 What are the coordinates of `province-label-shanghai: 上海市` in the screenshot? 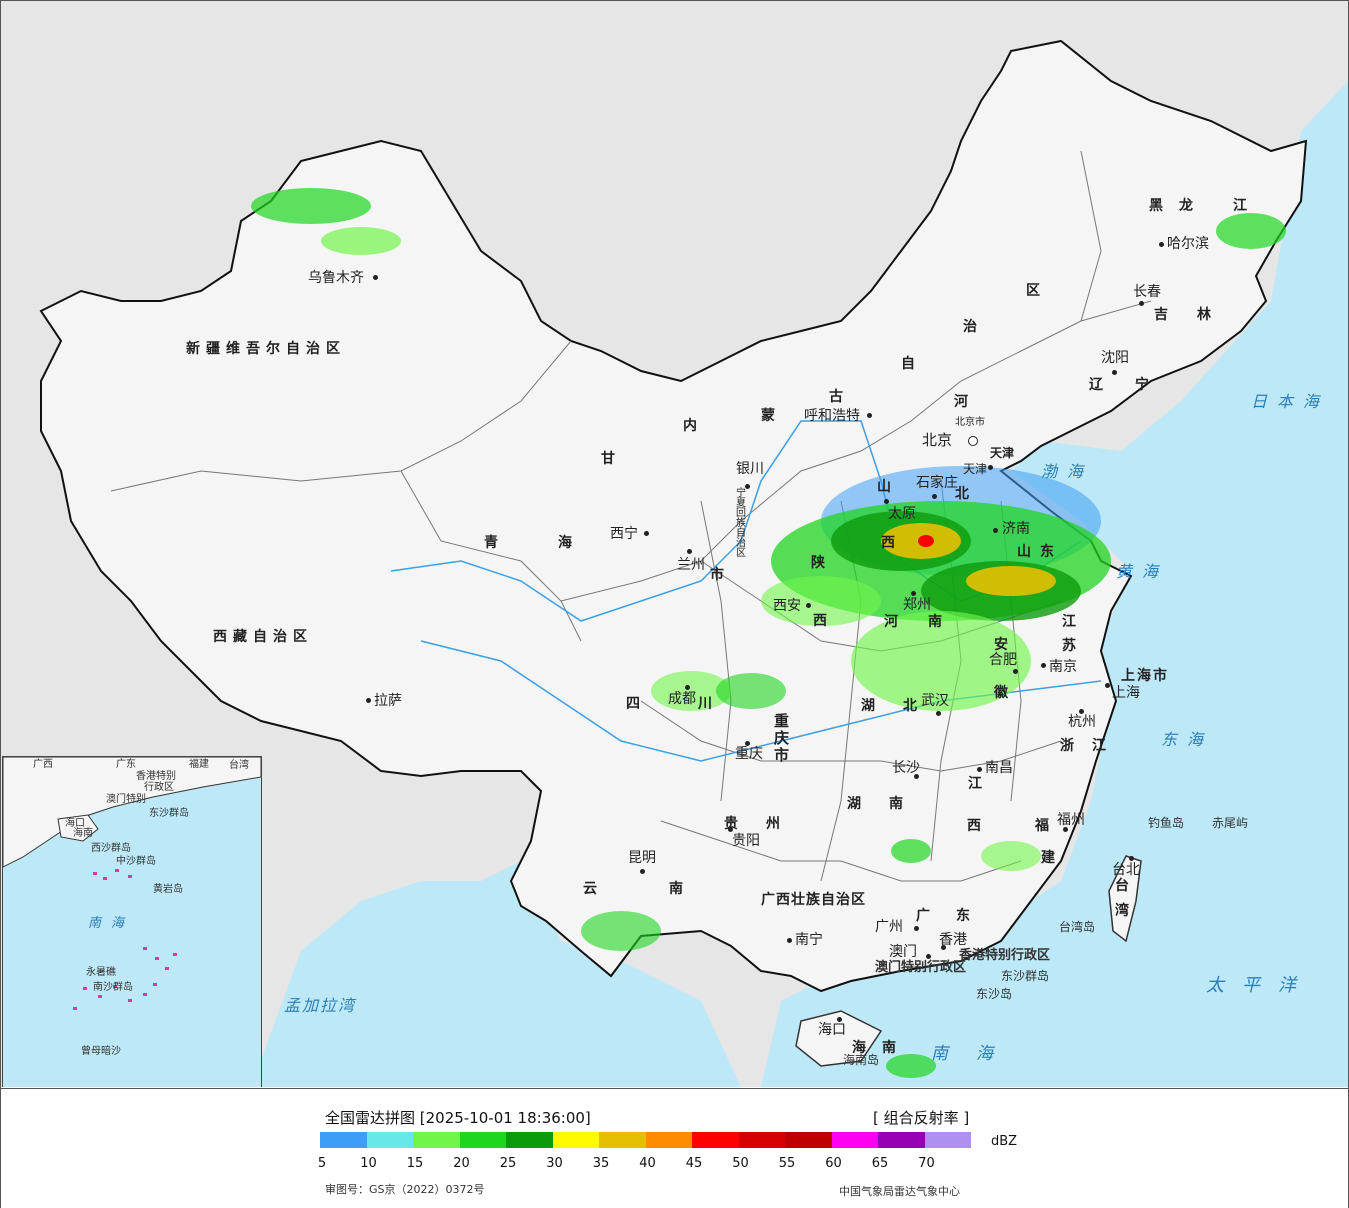 It's located at (1145, 676).